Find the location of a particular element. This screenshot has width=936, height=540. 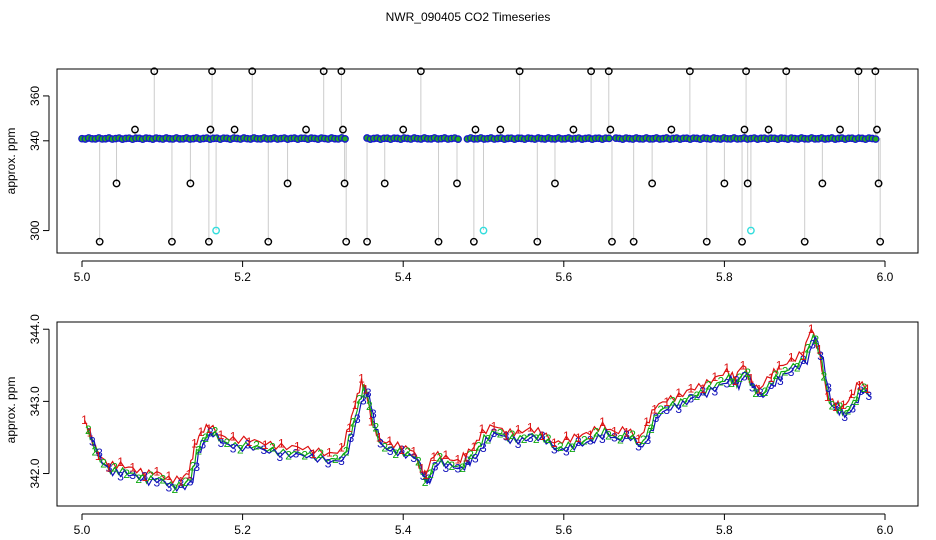

cyan-point is located at coordinates (750, 230).